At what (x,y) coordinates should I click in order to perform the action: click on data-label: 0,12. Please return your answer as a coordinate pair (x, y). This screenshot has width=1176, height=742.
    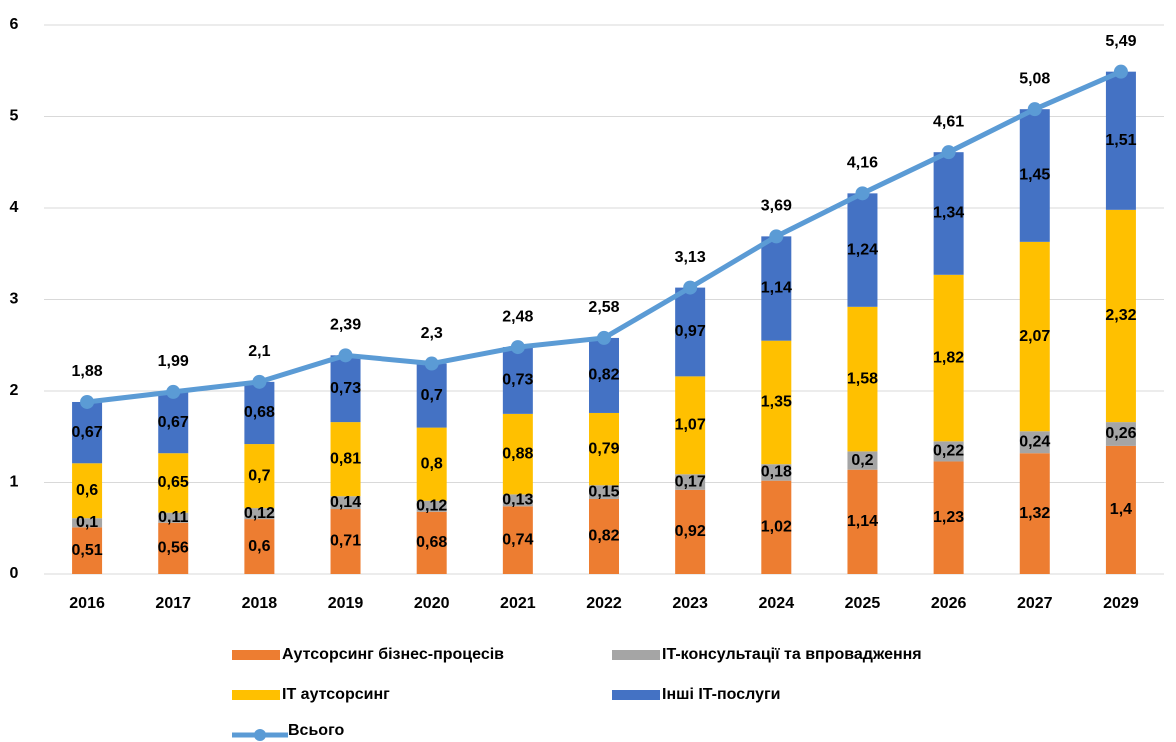
    Looking at the image, I should click on (431, 506).